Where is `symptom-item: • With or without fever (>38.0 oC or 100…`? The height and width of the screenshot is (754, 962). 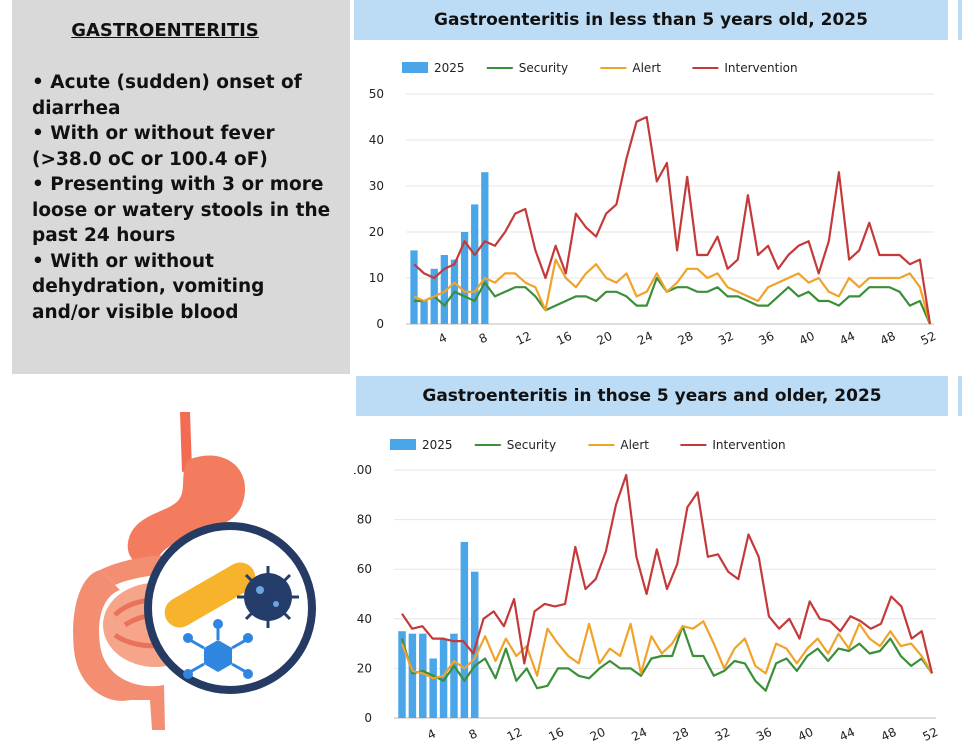 symptom-item: • With or without fever (>38.0 oC or 100… is located at coordinates (153, 146).